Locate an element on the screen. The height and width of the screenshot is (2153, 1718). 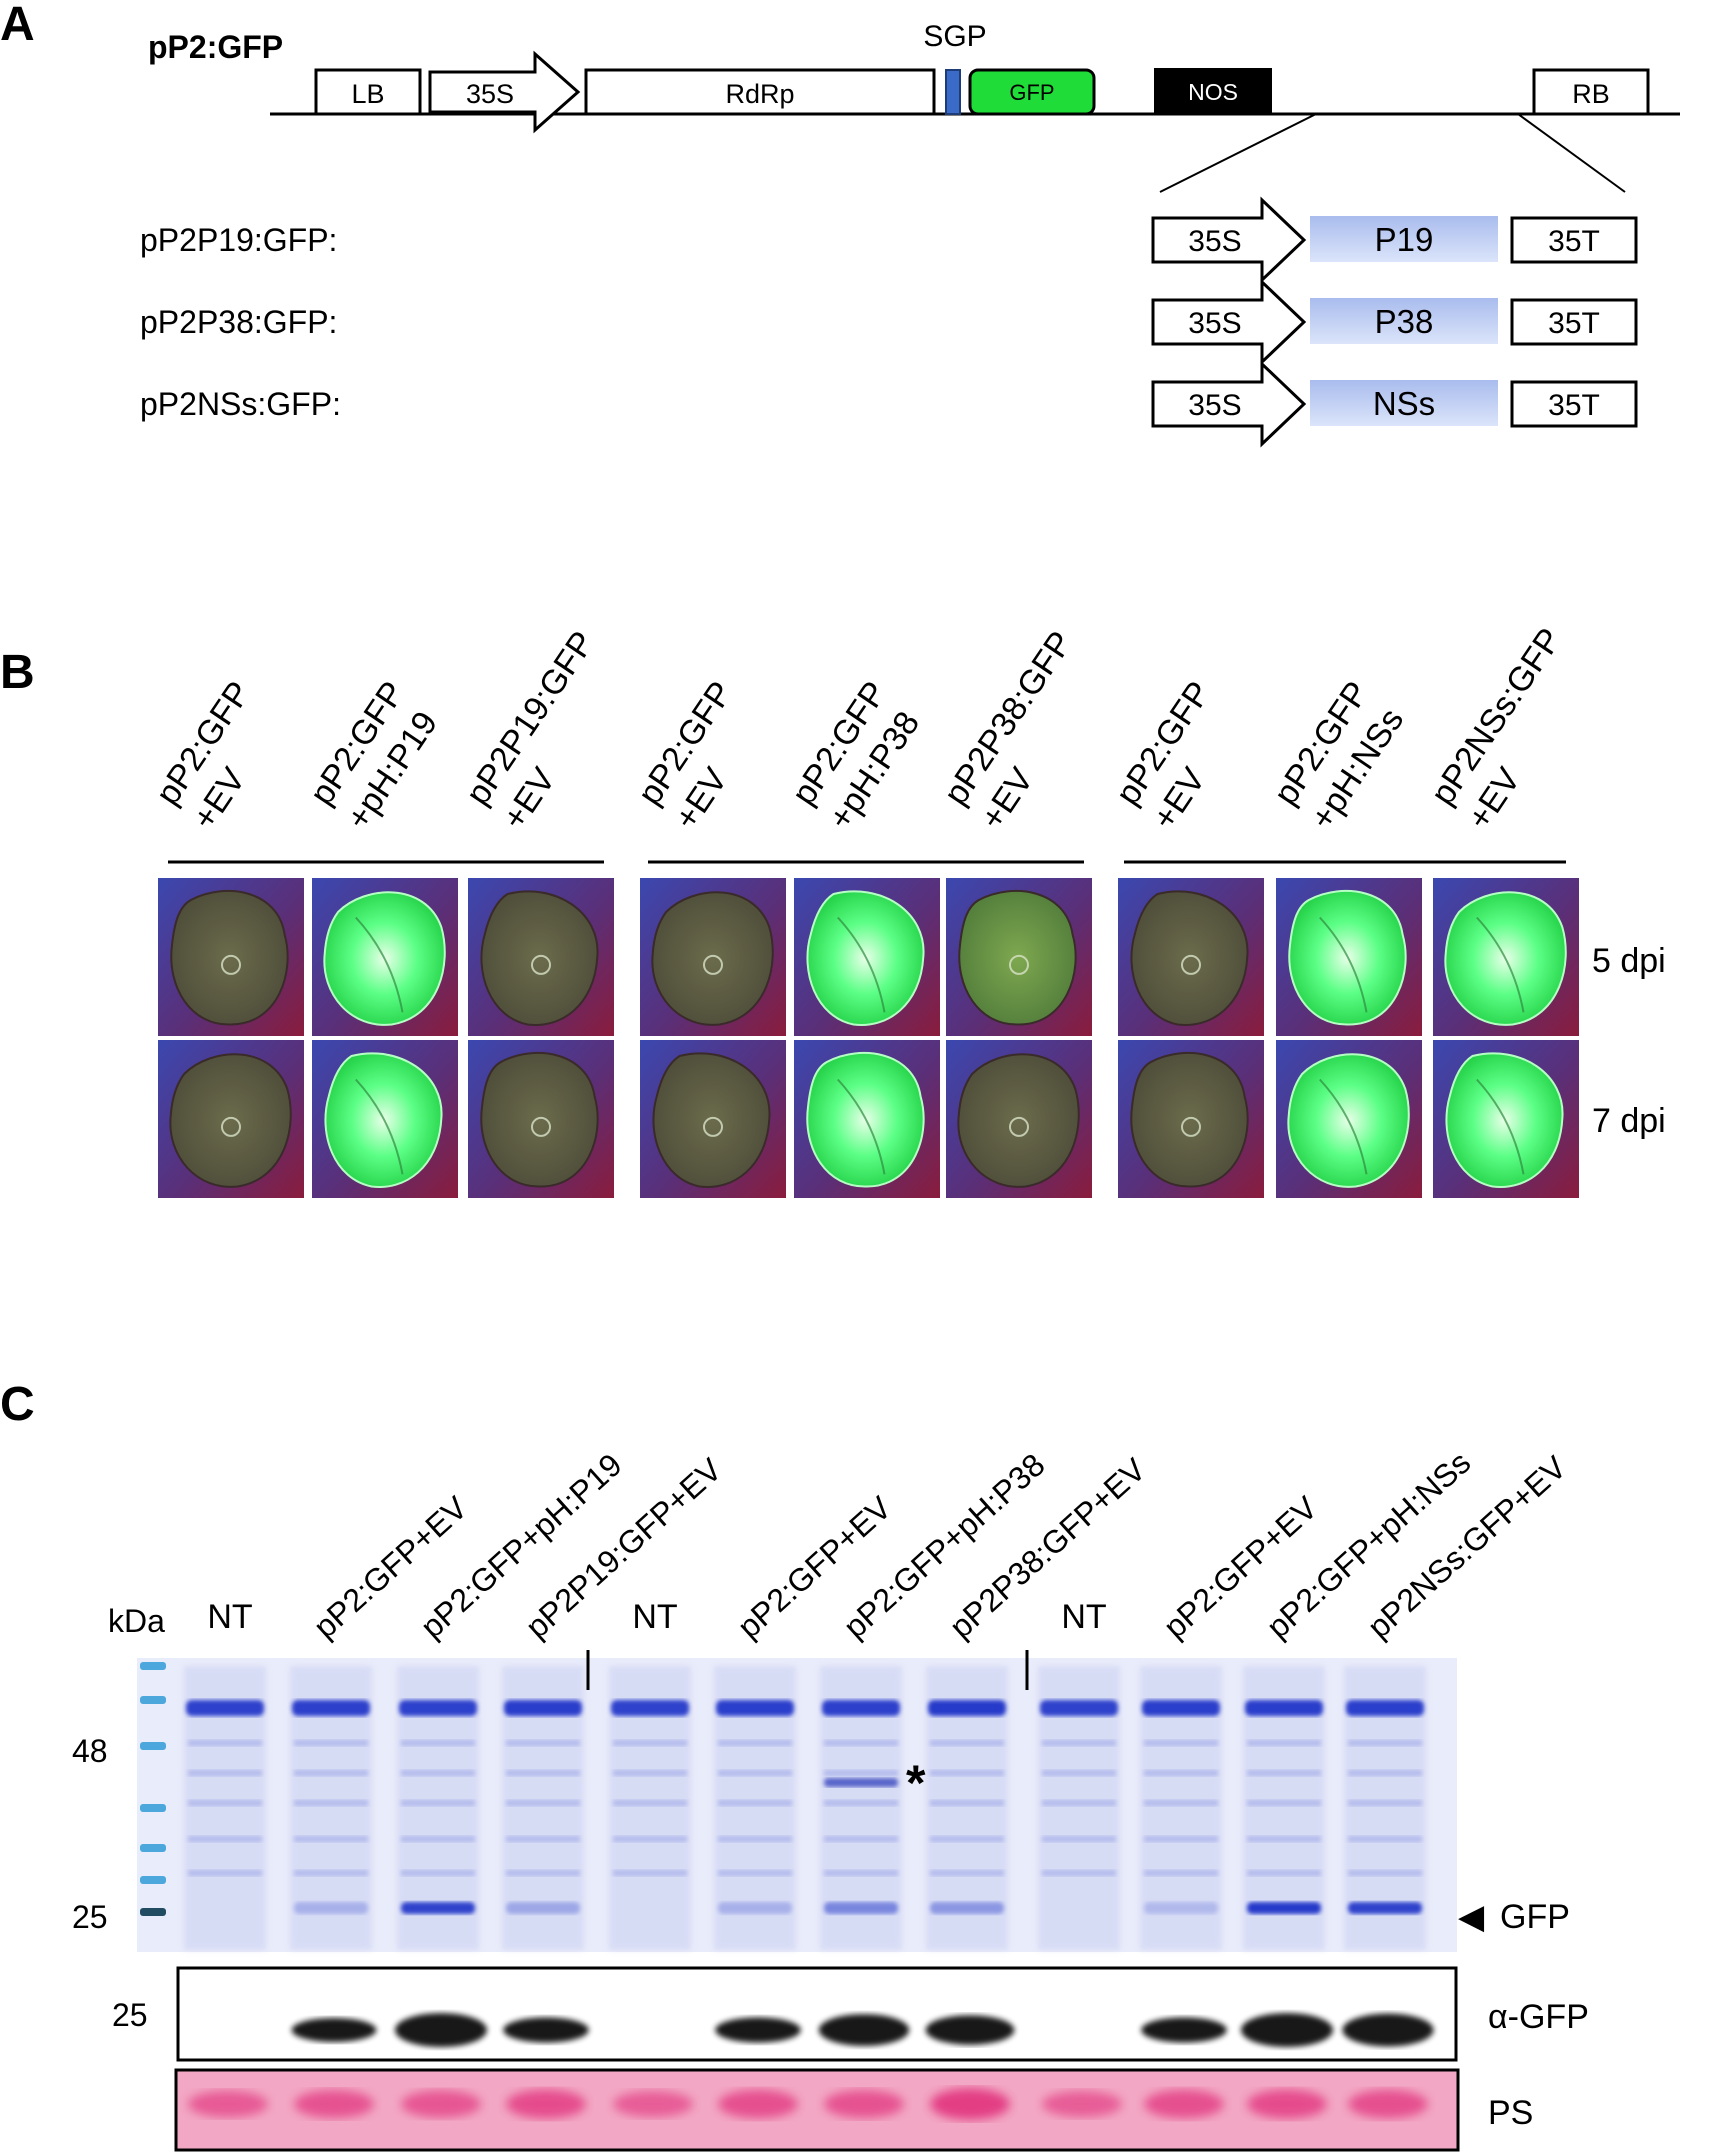
leaf-moderate is located at coordinates (1017, 957).